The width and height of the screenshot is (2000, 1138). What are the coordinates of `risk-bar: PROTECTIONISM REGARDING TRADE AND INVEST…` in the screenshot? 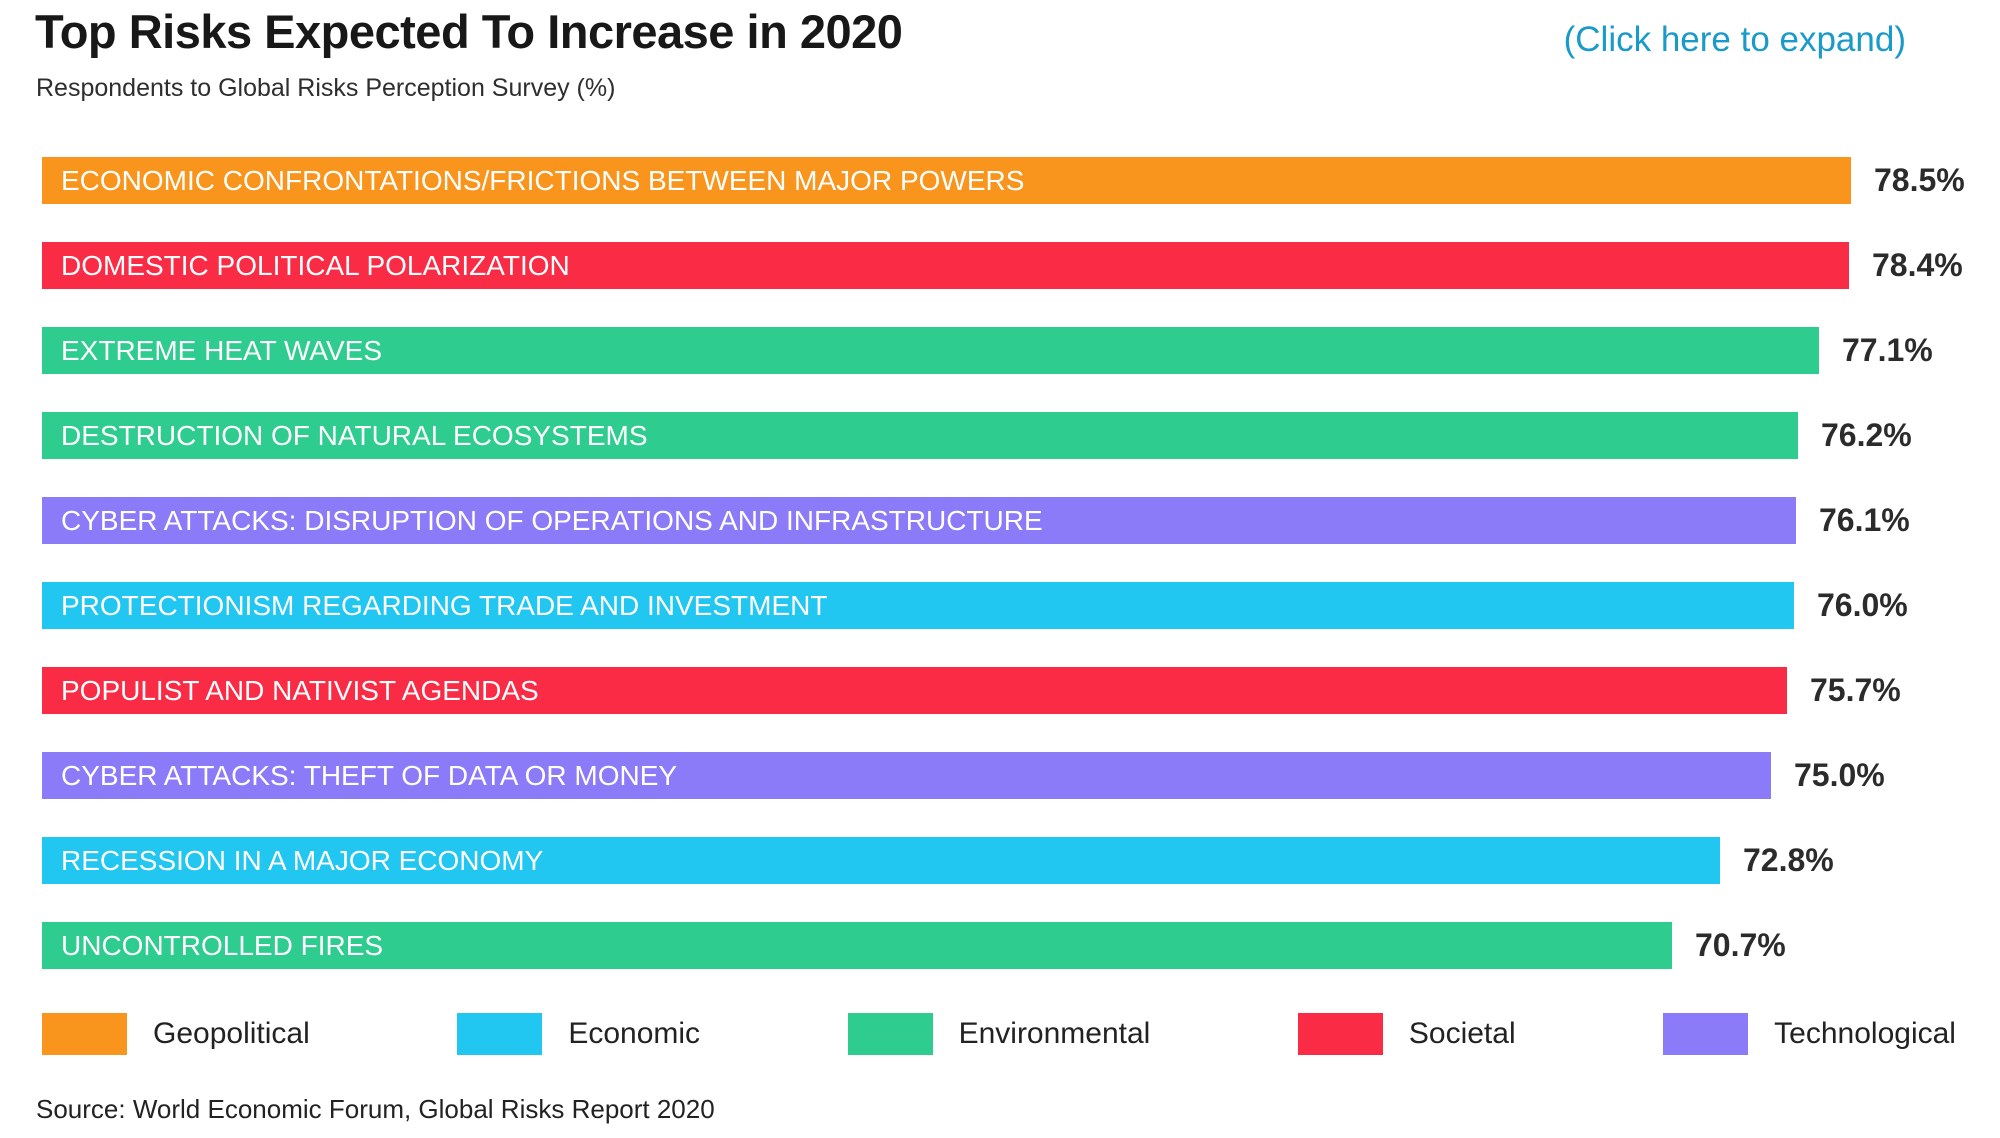 It's located at (918, 605).